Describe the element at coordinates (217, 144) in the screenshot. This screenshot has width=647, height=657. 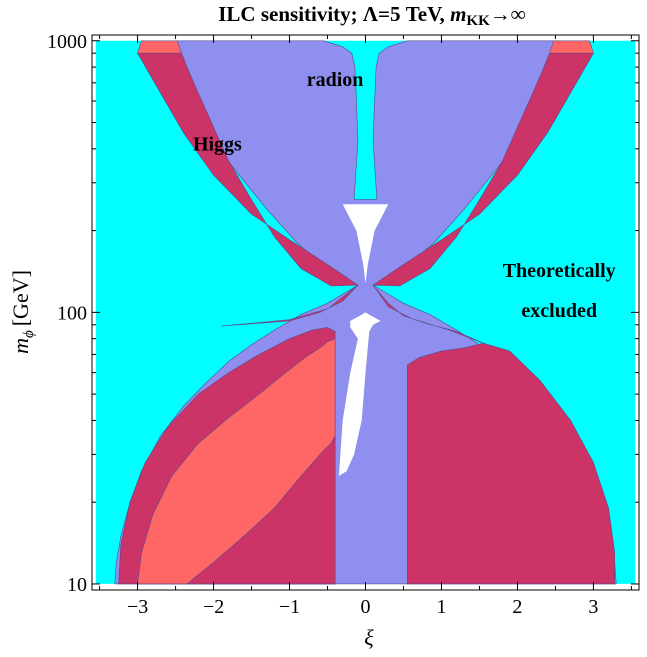
I see `region-label-higgs: Higgs` at that location.